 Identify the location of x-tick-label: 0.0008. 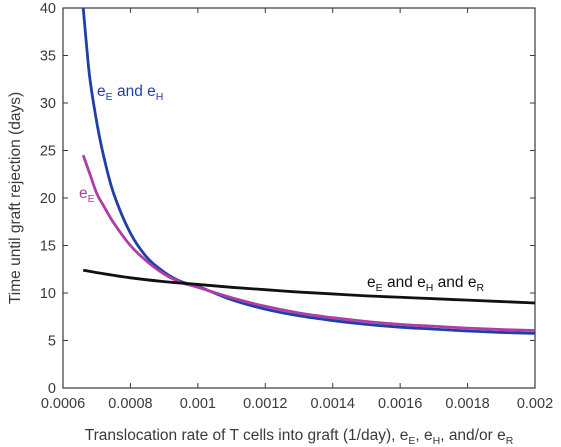
(130, 404).